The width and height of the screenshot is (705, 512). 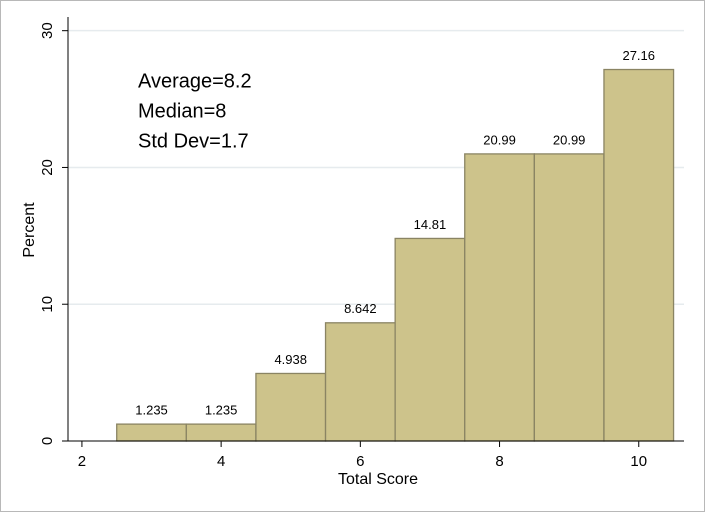 I want to click on y-tick-label: 20, so click(x=47, y=167).